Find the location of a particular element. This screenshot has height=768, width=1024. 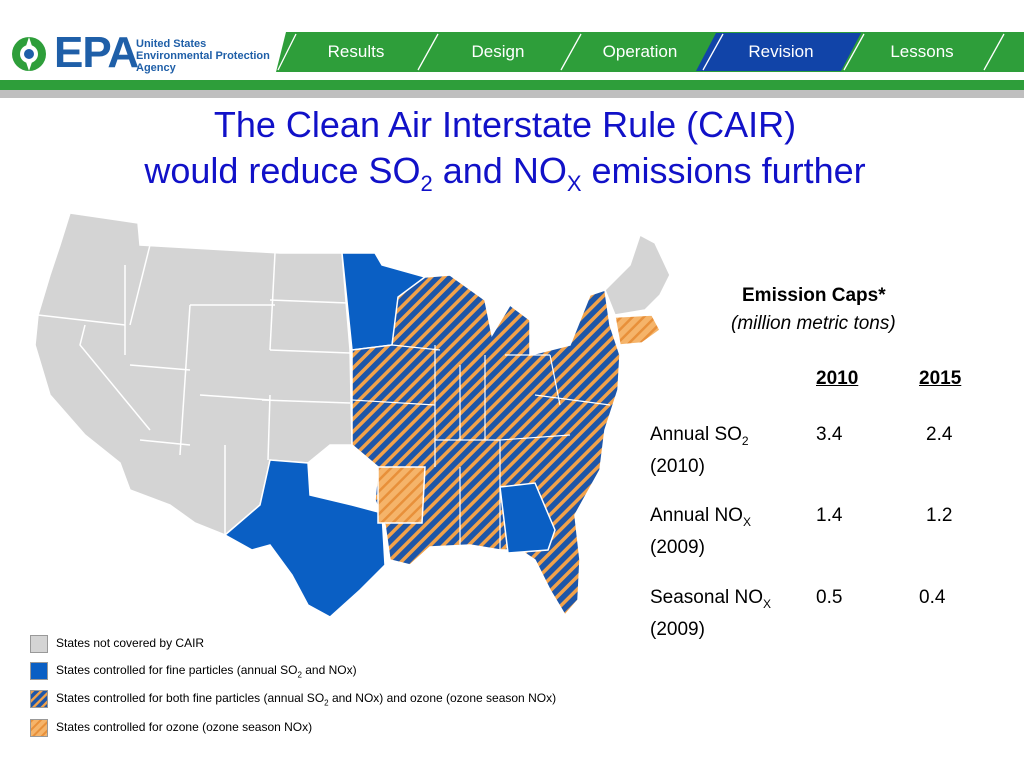

tab-lessons: Lessons is located at coordinates (922, 51).